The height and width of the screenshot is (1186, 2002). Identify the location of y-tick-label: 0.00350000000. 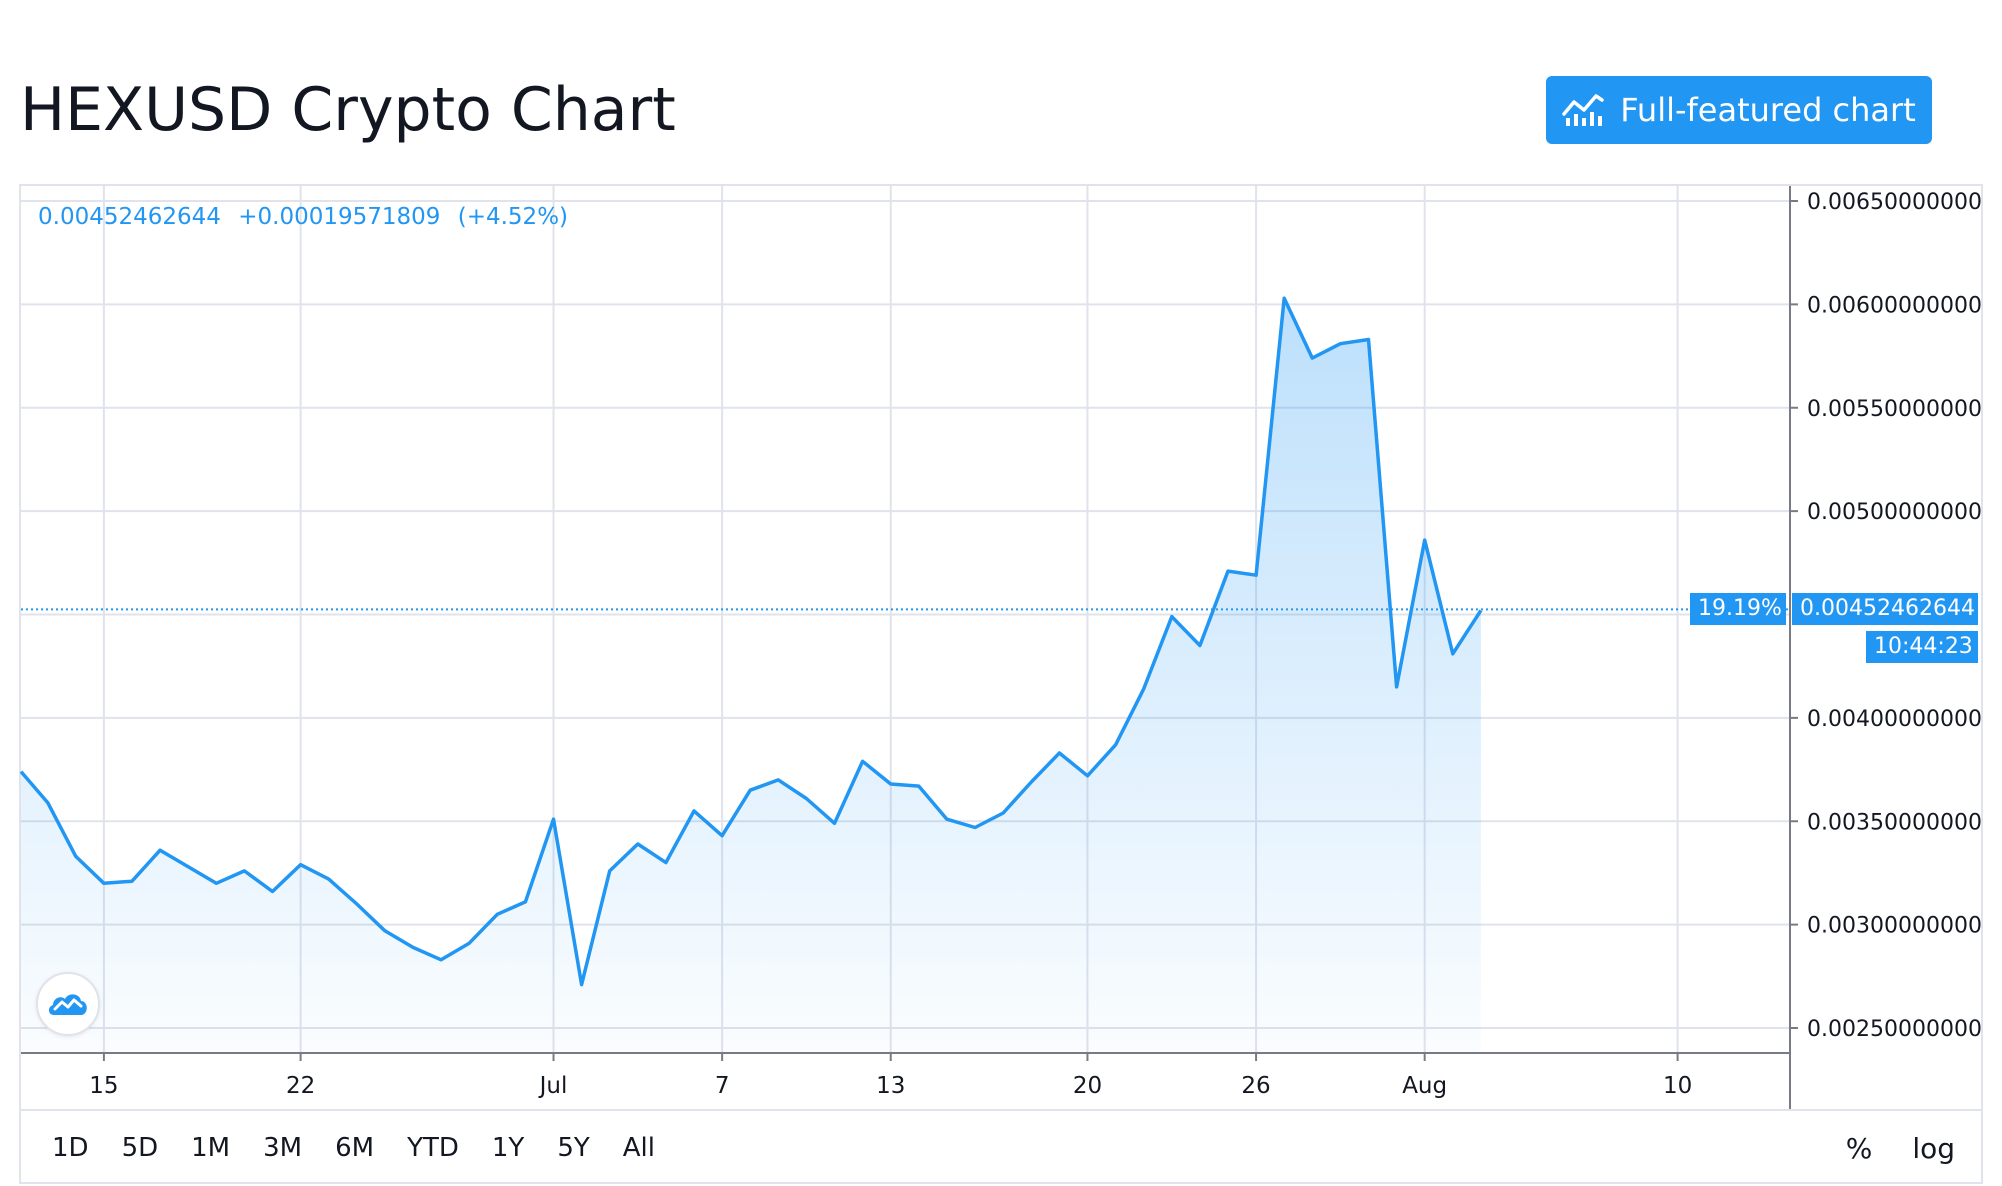
(1894, 822).